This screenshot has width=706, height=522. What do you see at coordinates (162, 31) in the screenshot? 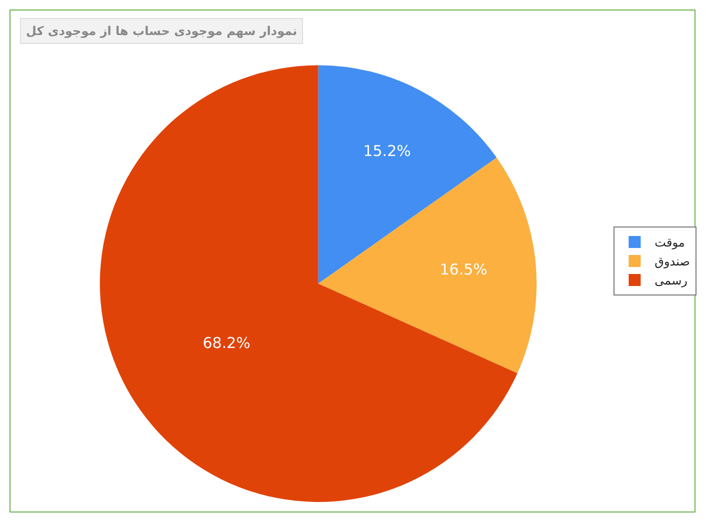
I see `chart-title: نمودار سهم موجودی حساب ها از موجودی کل` at bounding box center [162, 31].